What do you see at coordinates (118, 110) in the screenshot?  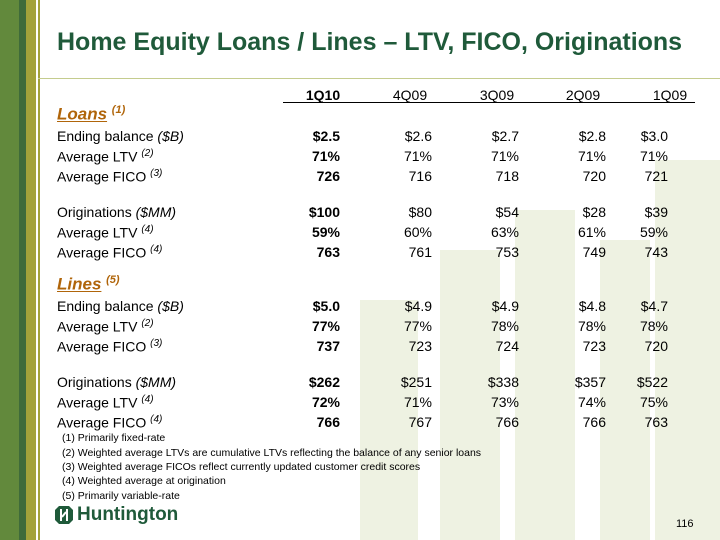 I see `section-note: (1)` at bounding box center [118, 110].